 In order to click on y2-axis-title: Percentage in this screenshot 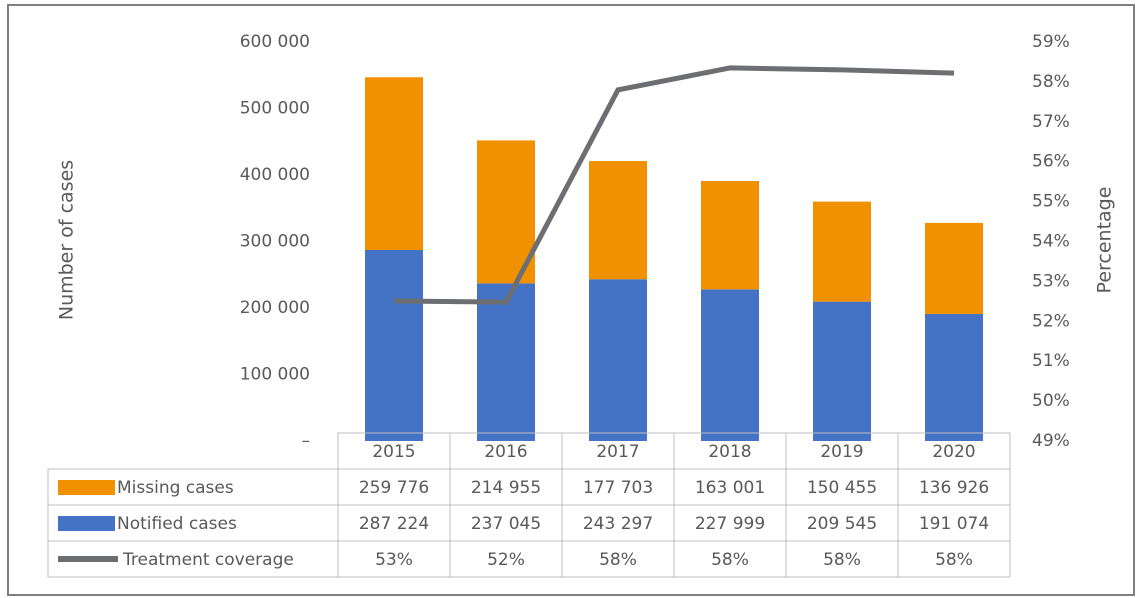, I will do `click(1105, 240)`.